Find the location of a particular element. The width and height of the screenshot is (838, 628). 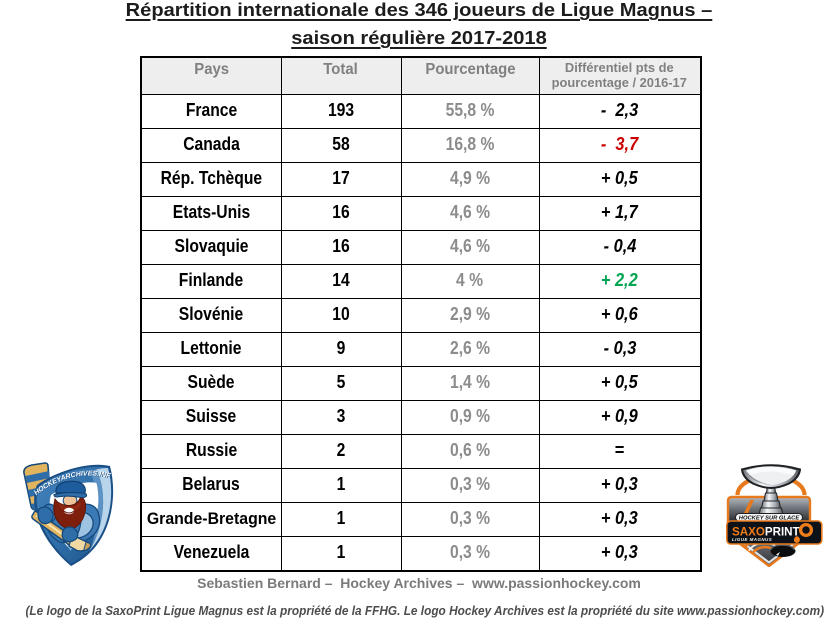

svg-text: HOCKEY SUR GLACE is located at coordinates (770, 519).